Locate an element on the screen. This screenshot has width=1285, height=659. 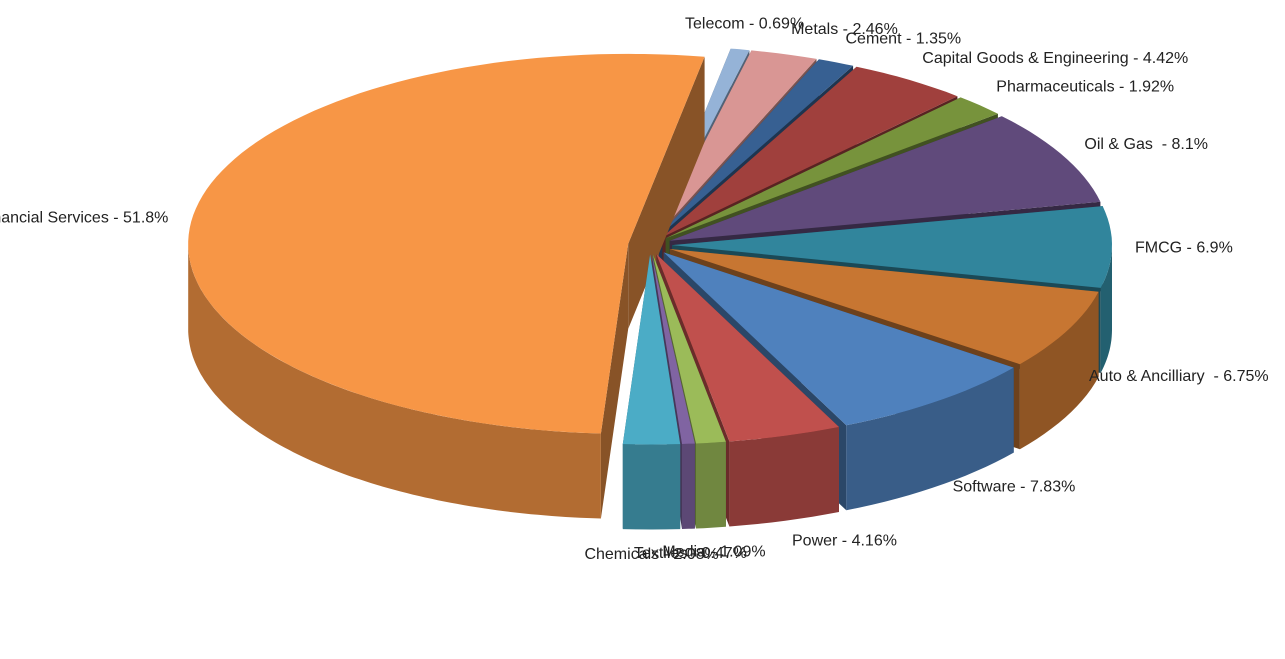
slice-label: Textiles - 0.47% is located at coordinates (690, 553).